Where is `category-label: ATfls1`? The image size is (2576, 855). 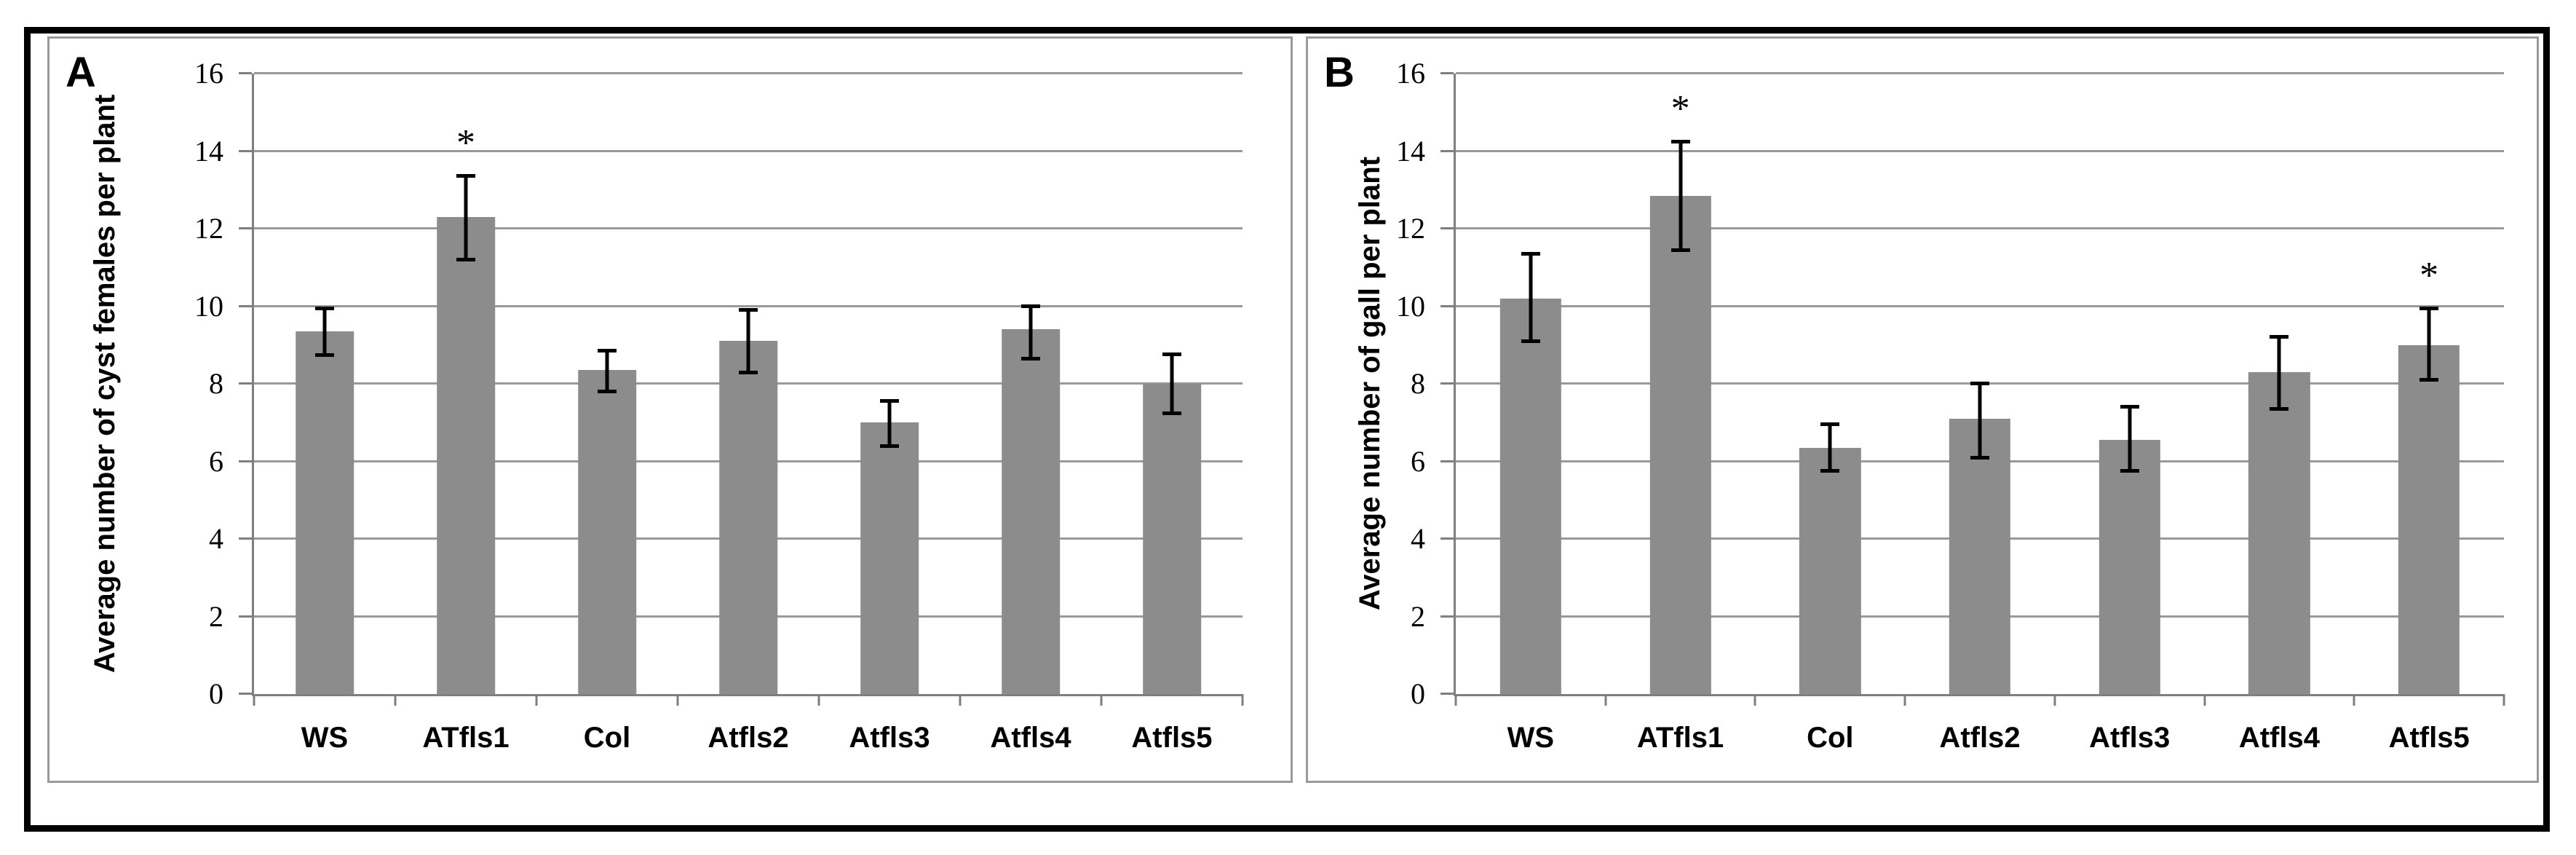 category-label: ATfls1 is located at coordinates (1680, 738).